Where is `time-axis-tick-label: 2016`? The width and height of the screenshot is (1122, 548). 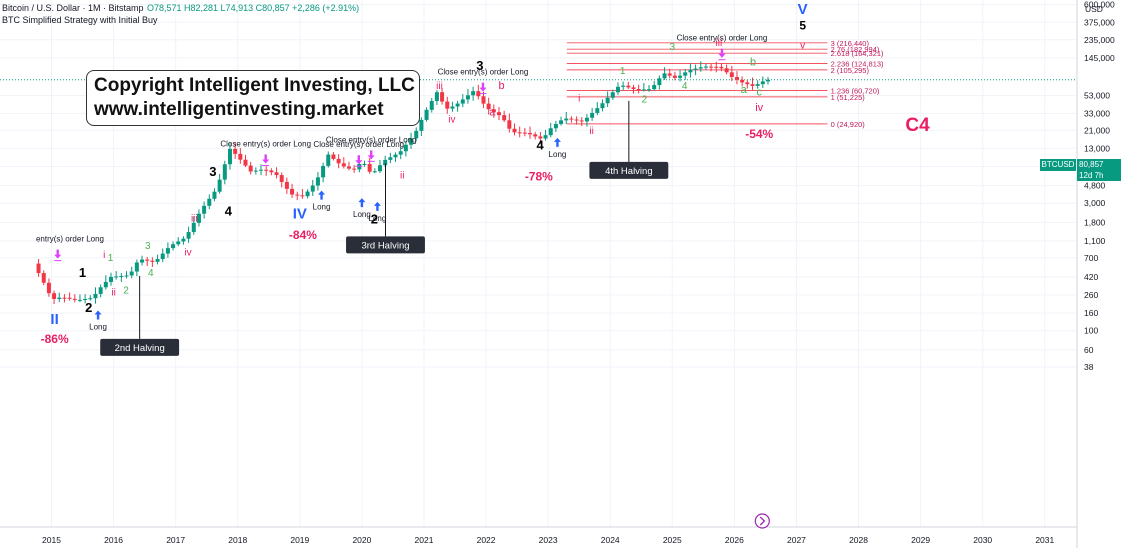
time-axis-tick-label: 2016 is located at coordinates (113, 540).